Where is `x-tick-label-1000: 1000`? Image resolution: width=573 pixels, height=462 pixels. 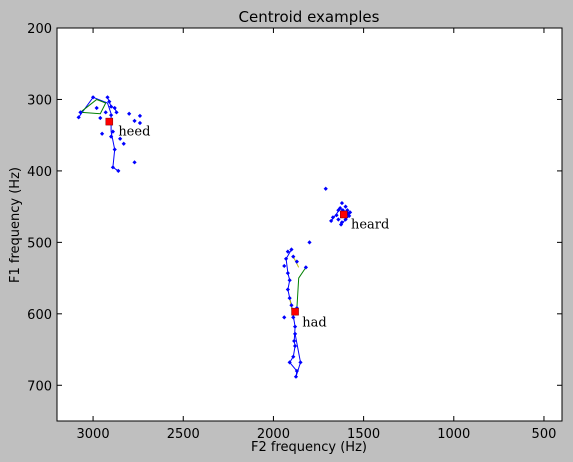
x-tick-label-1000: 1000 is located at coordinates (453, 434).